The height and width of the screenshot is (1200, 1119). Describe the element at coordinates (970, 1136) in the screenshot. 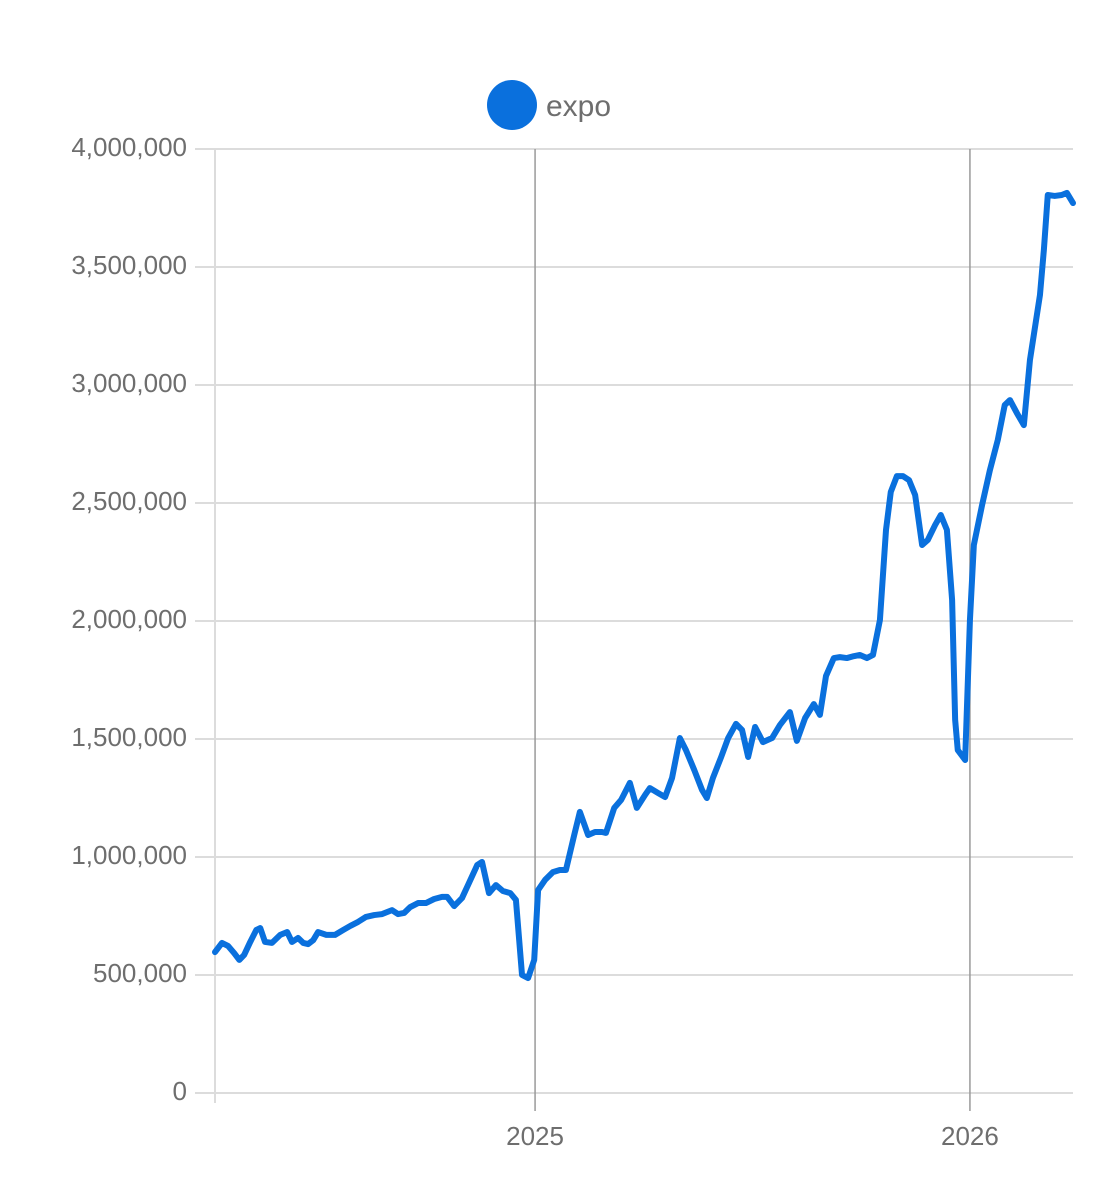

I see `x-tick-label: 2026` at that location.